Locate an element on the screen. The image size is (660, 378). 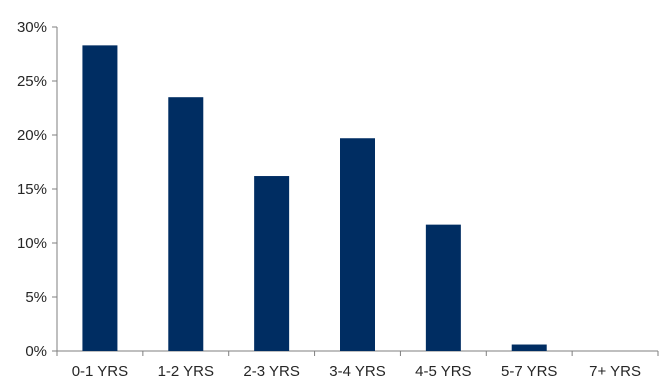
bar-5-7-yrs is located at coordinates (529, 347).